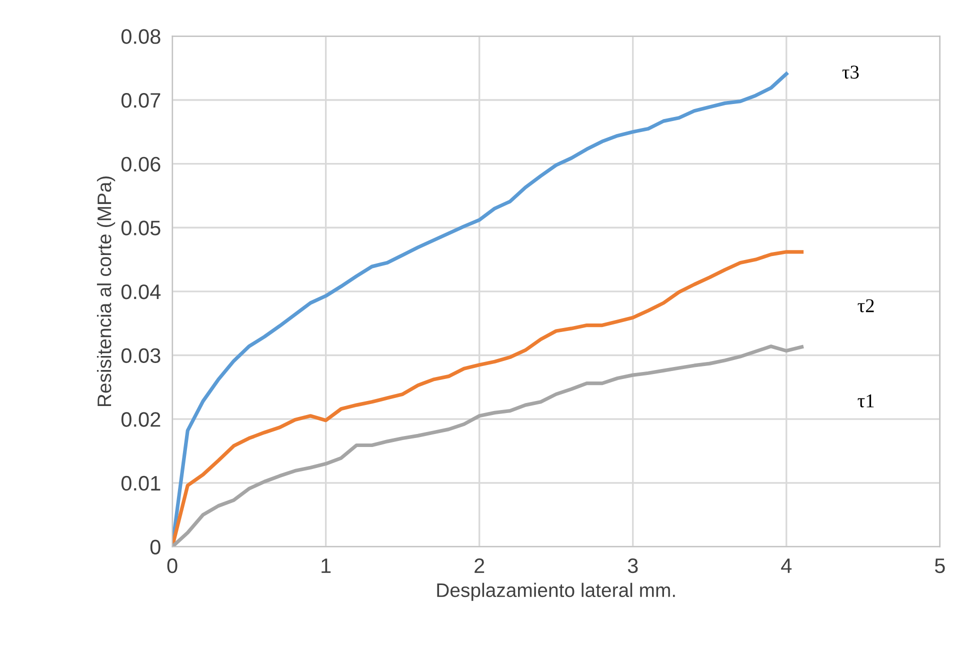 This screenshot has height=670, width=968. Describe the element at coordinates (172, 566) in the screenshot. I see `x-tick-label: 0` at that location.